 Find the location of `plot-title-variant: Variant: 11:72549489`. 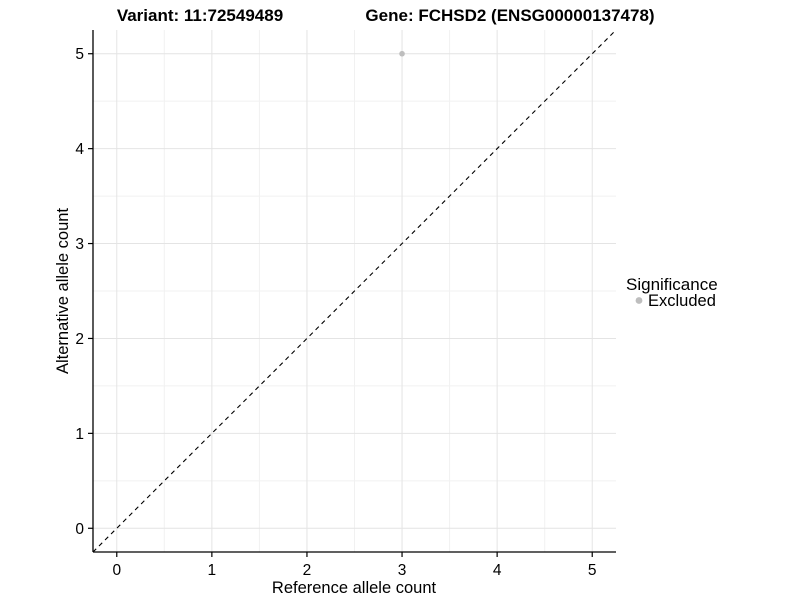

plot-title-variant: Variant: 11:72549489 is located at coordinates (200, 15).